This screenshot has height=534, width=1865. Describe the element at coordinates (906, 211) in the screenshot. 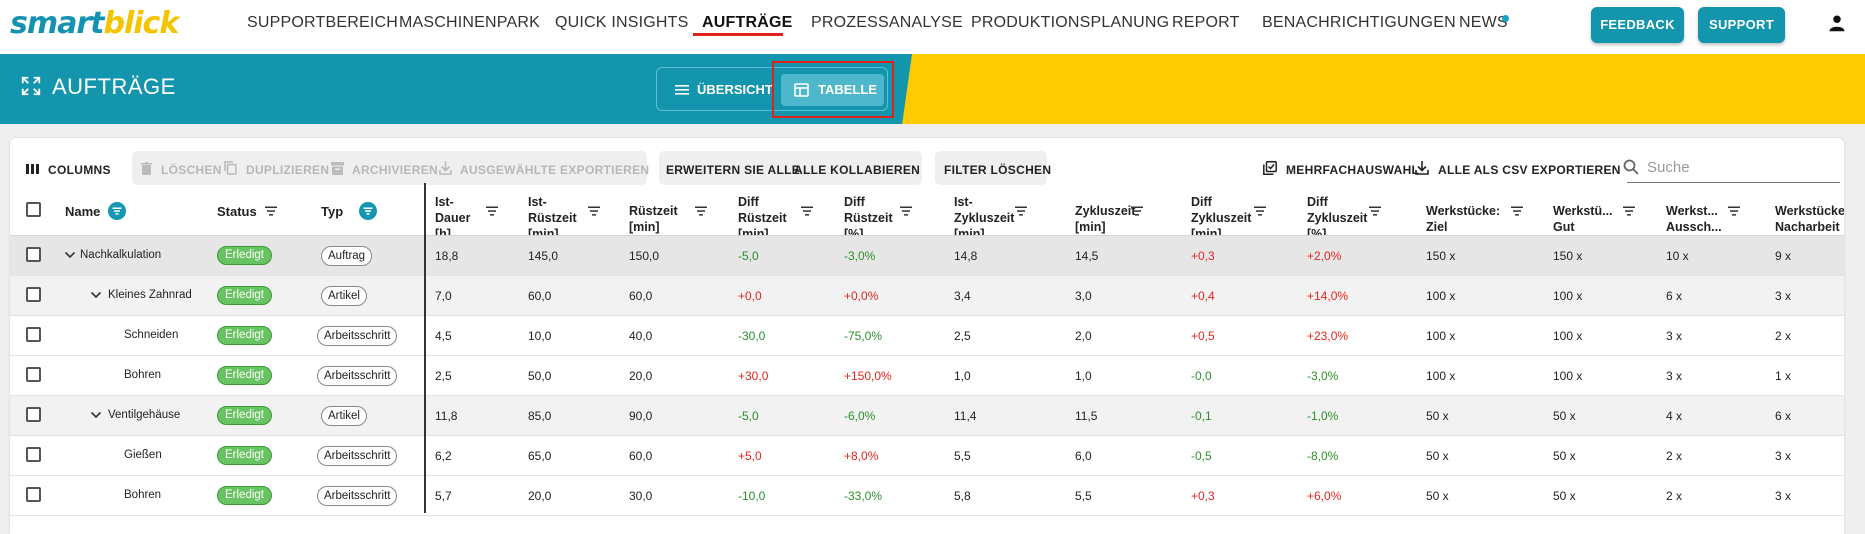

I see `diff-ruestzeit-pct-filter-icon` at that location.